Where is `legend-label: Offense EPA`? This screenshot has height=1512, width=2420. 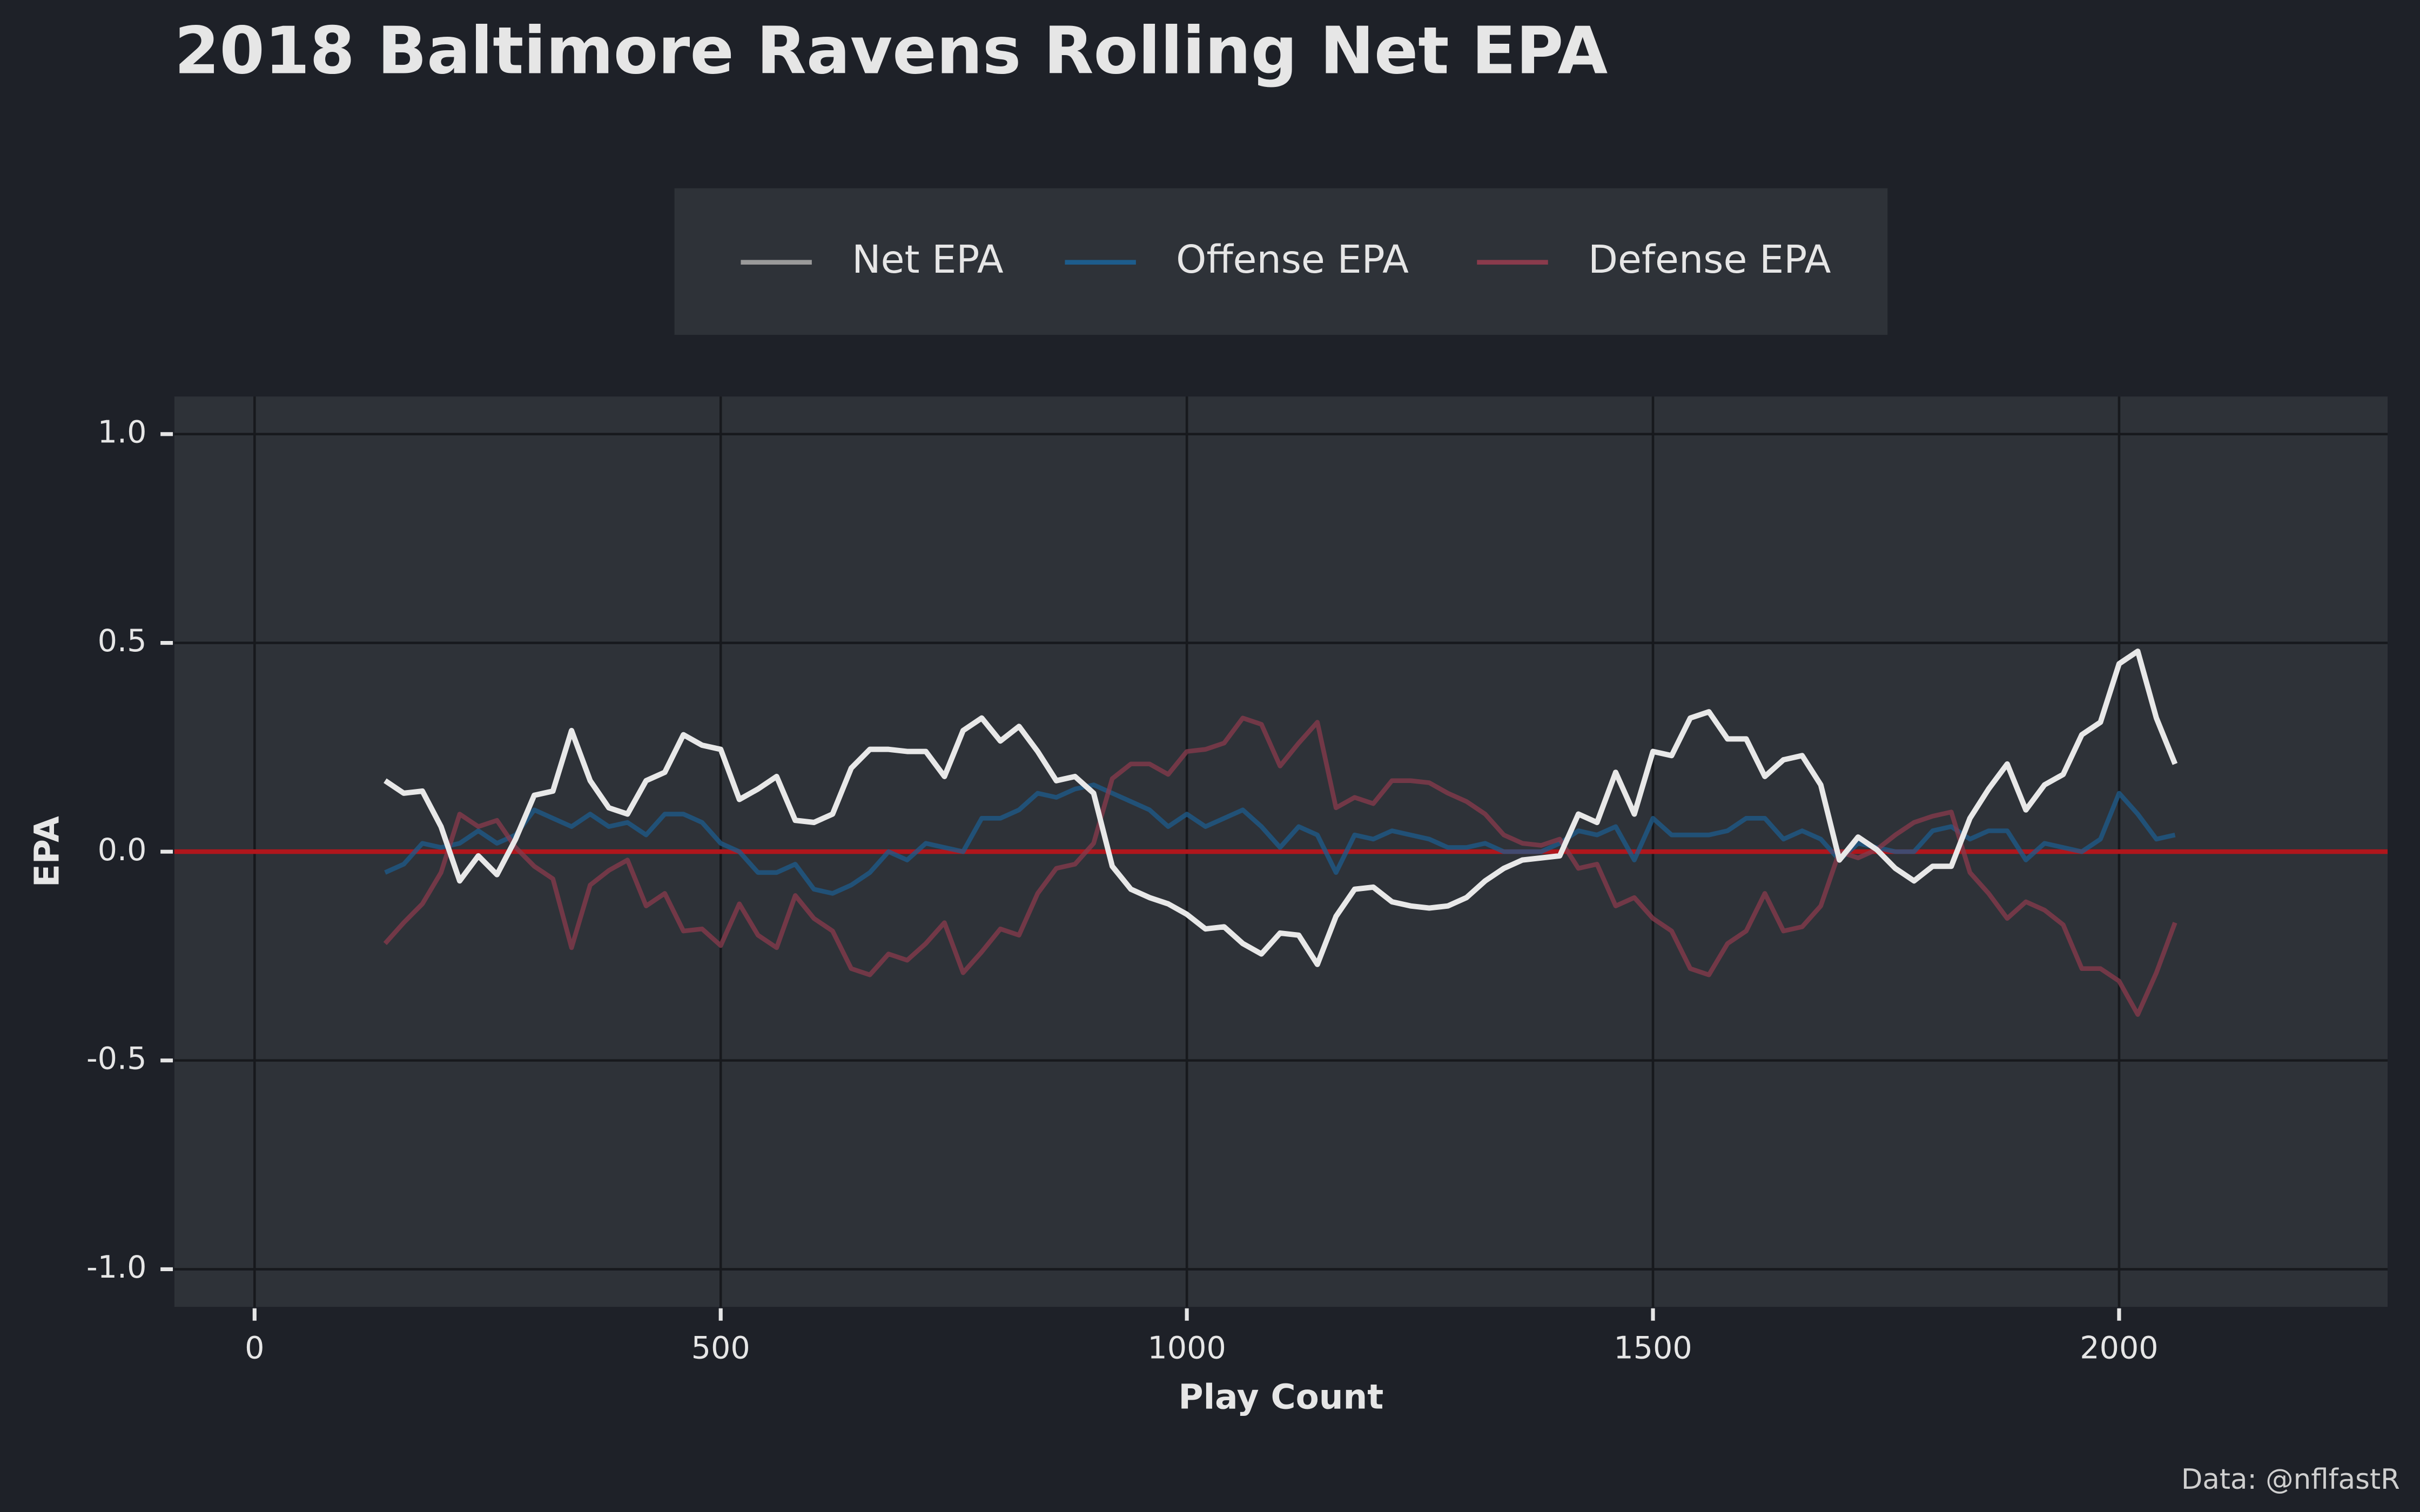
legend-label: Offense EPA is located at coordinates (1292, 259).